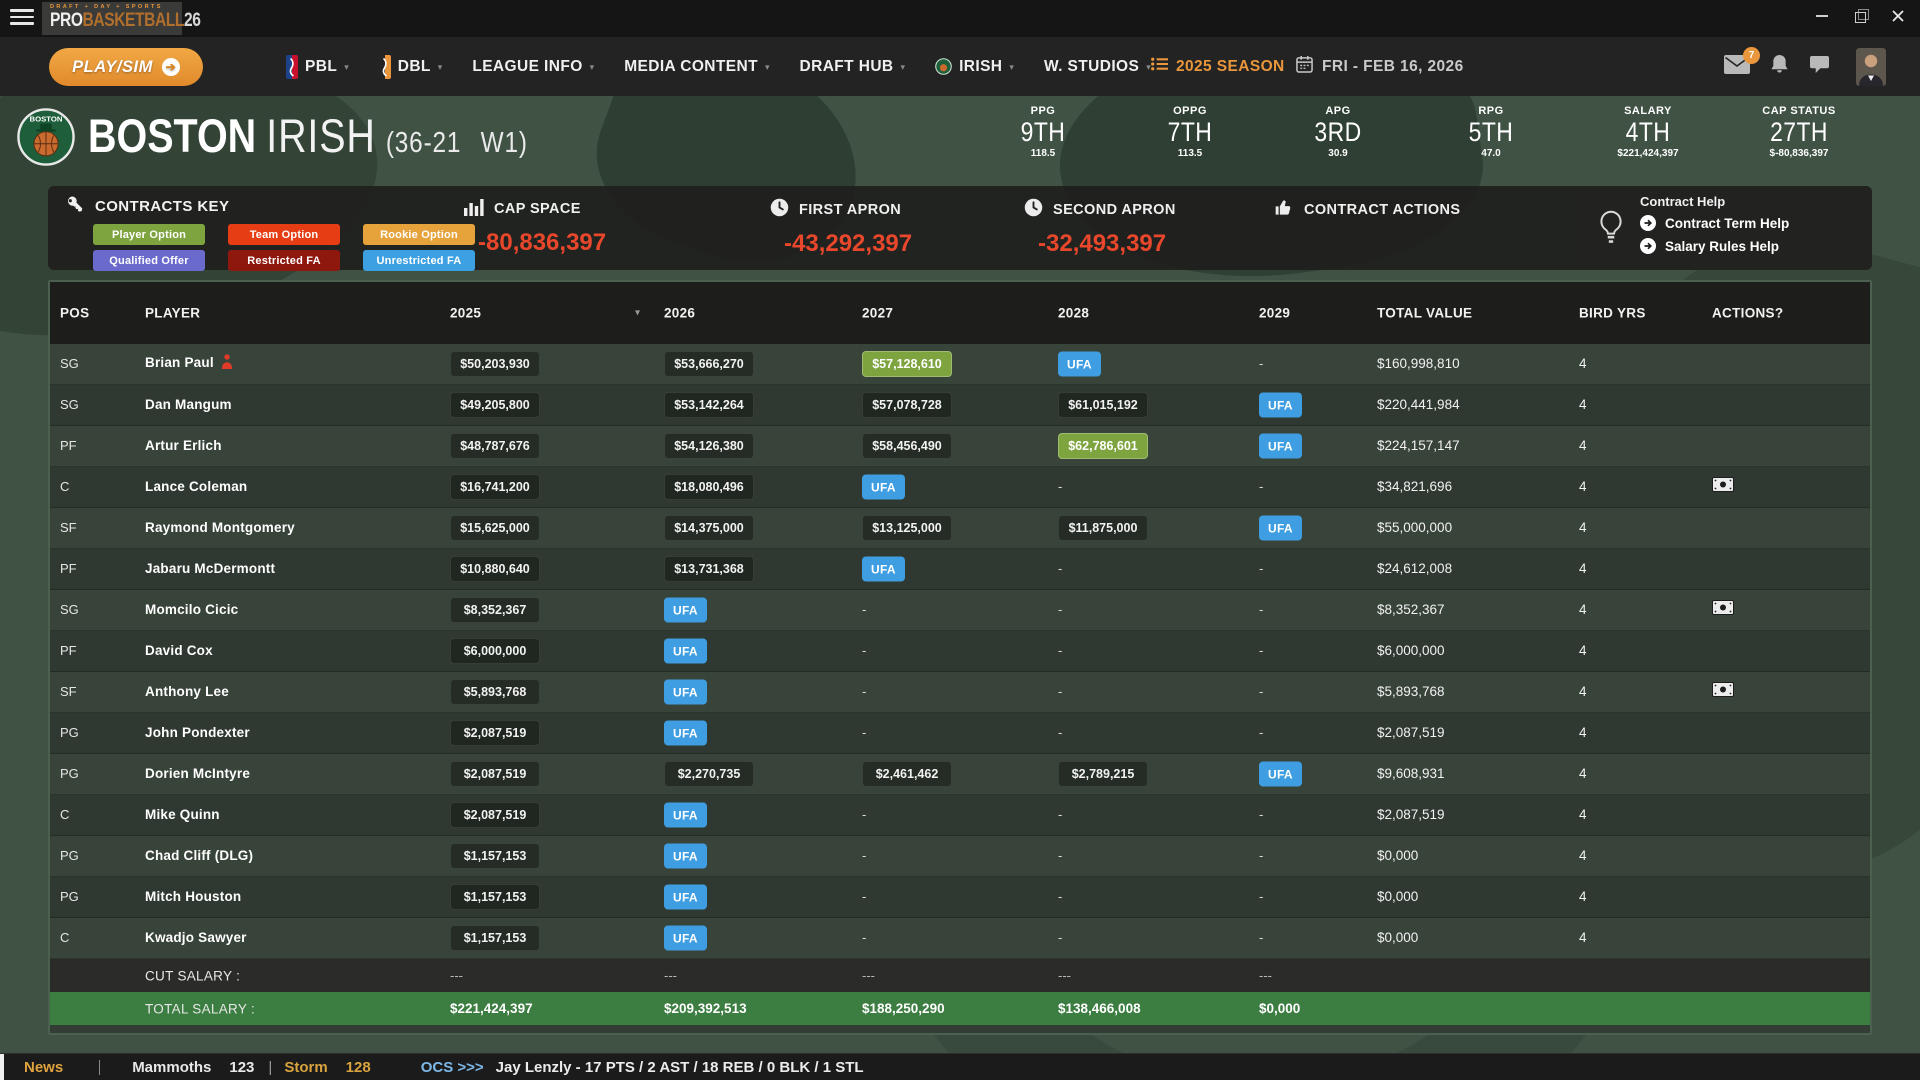  What do you see at coordinates (1425, 313) in the screenshot?
I see `column-header-total-value: TOTAL VALUE` at bounding box center [1425, 313].